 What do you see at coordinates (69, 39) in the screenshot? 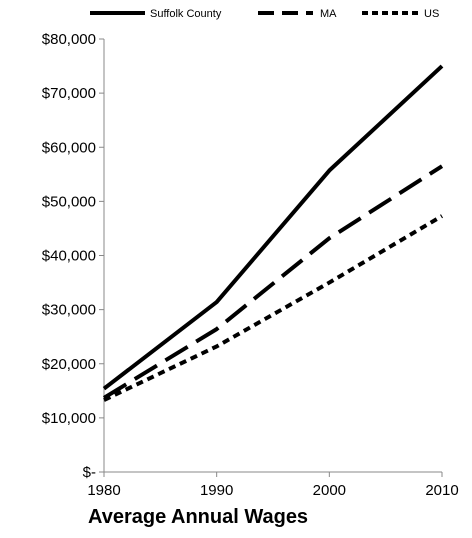
I see `y-tick-label: $80,000` at bounding box center [69, 39].